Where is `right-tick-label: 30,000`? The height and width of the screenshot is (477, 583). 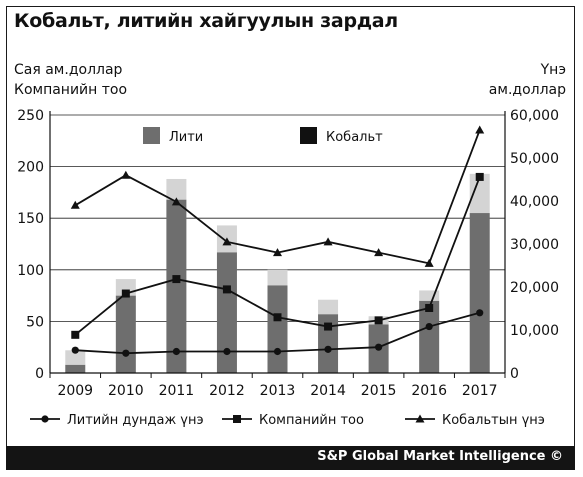 right-tick-label: 30,000 is located at coordinates (534, 245).